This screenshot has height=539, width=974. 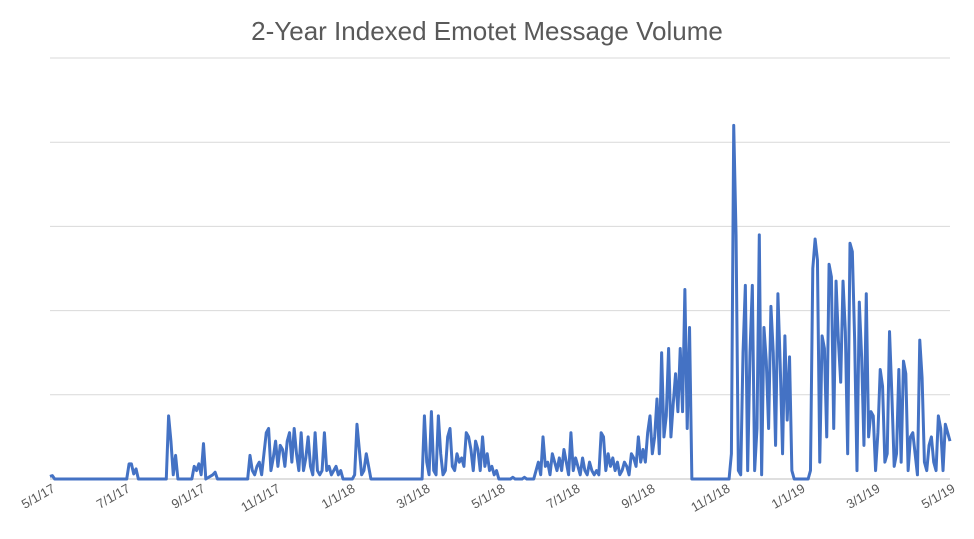 I want to click on x-tick-label: 3/1/18, so click(x=413, y=496).